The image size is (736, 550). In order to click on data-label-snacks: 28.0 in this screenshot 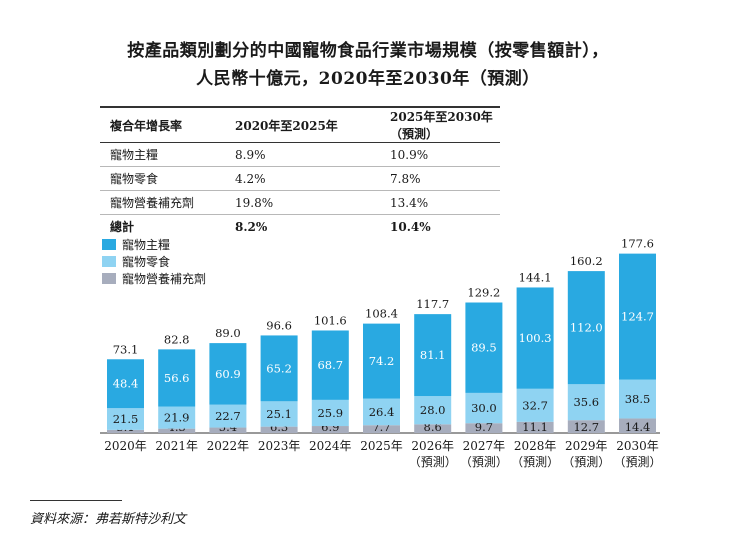, I will do `click(433, 410)`.